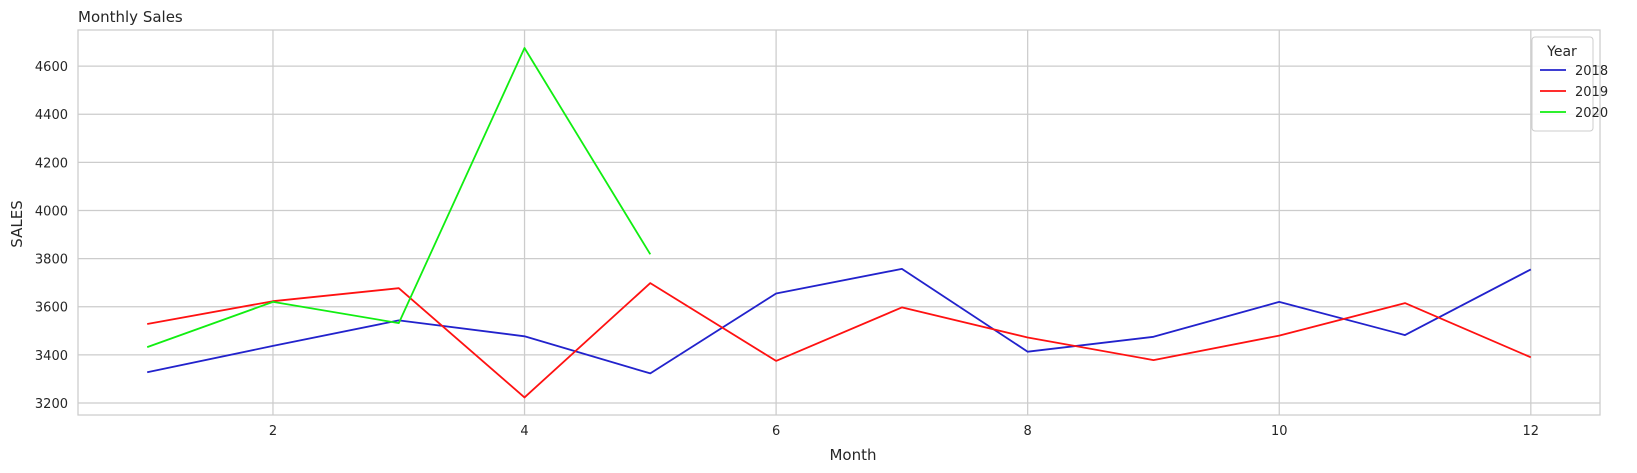 The width and height of the screenshot is (1637, 473). Describe the element at coordinates (51, 308) in the screenshot. I see `y-tick-label: 3600` at that location.